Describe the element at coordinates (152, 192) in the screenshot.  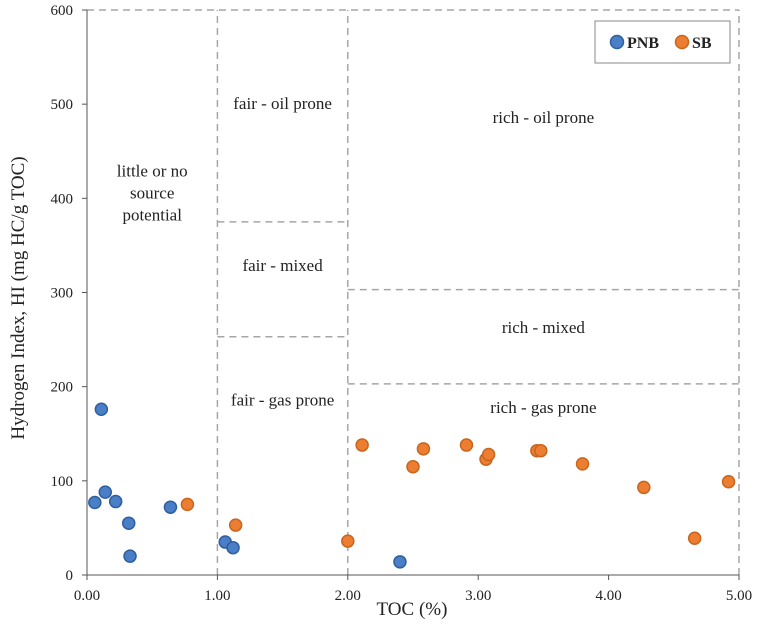
I see `region-label: source` at that location.